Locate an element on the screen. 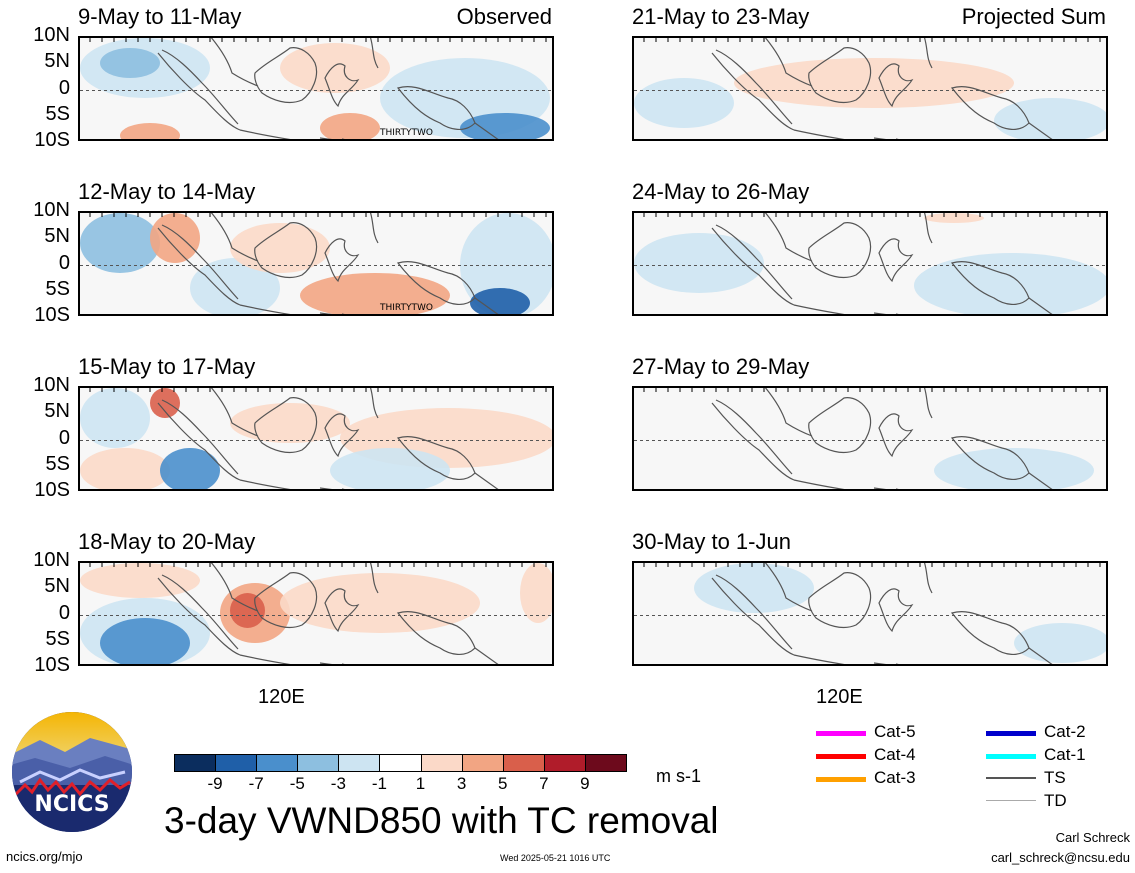  footer-author: Carl Schreck is located at coordinates (1092, 837).